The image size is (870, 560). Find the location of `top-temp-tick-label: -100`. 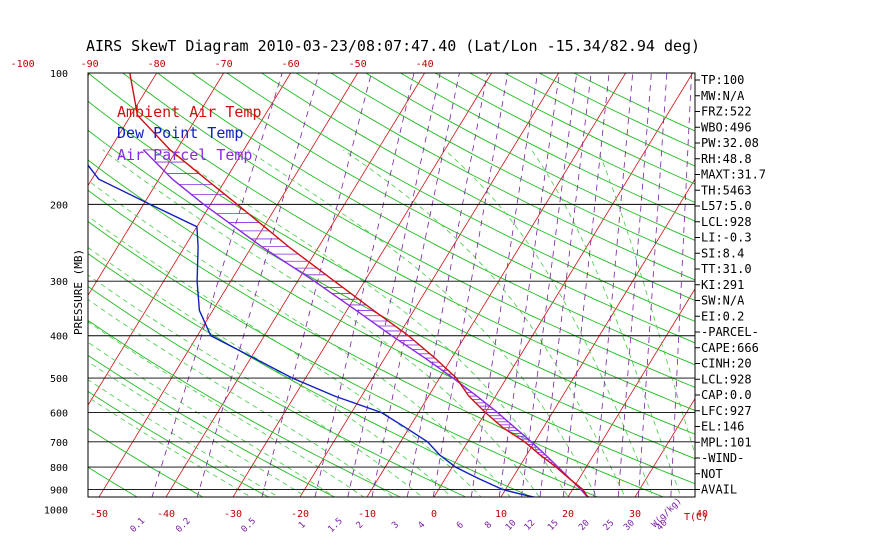

top-temp-tick-label: -100 is located at coordinates (23, 64).